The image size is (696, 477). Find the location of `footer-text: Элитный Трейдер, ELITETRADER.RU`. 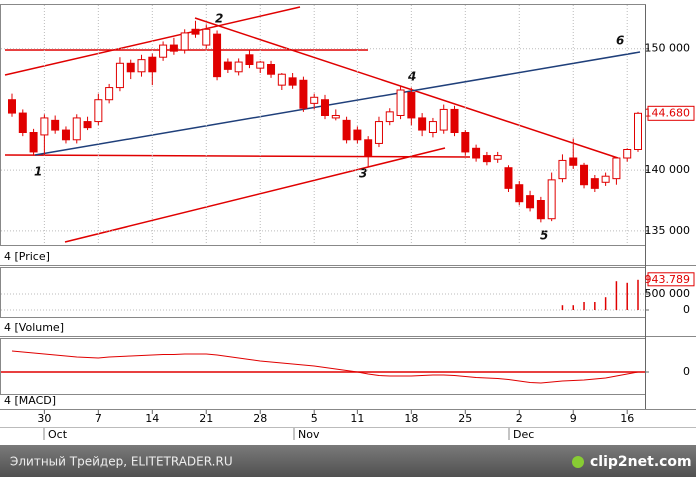

footer-text: Элитный Трейдер, ELITETRADER.RU is located at coordinates (121, 462).